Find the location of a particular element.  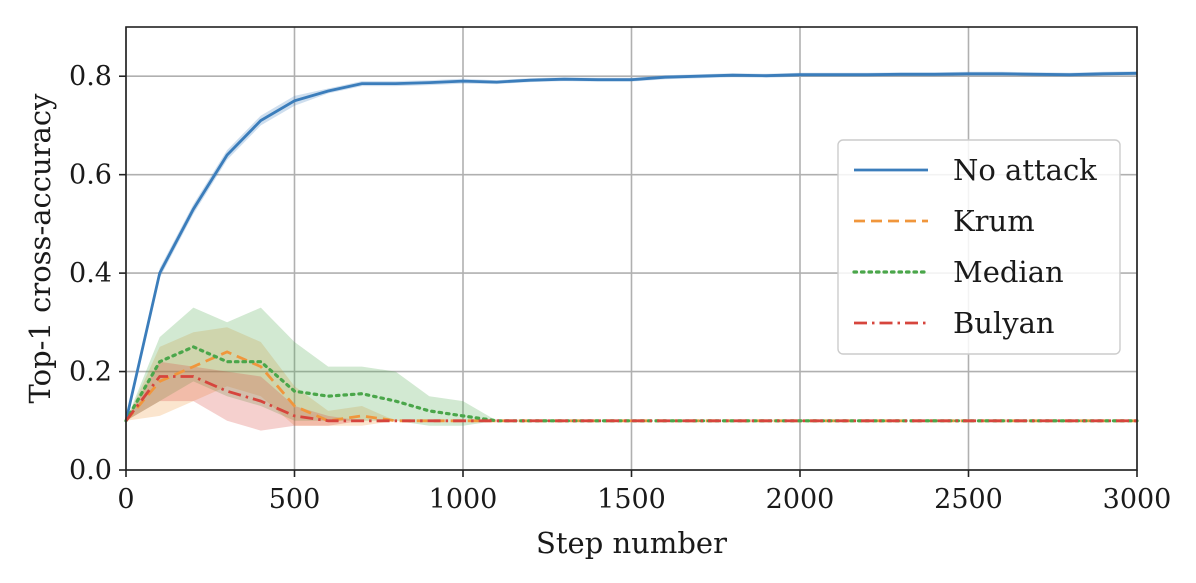

legend-entry: Median is located at coordinates (958, 272).